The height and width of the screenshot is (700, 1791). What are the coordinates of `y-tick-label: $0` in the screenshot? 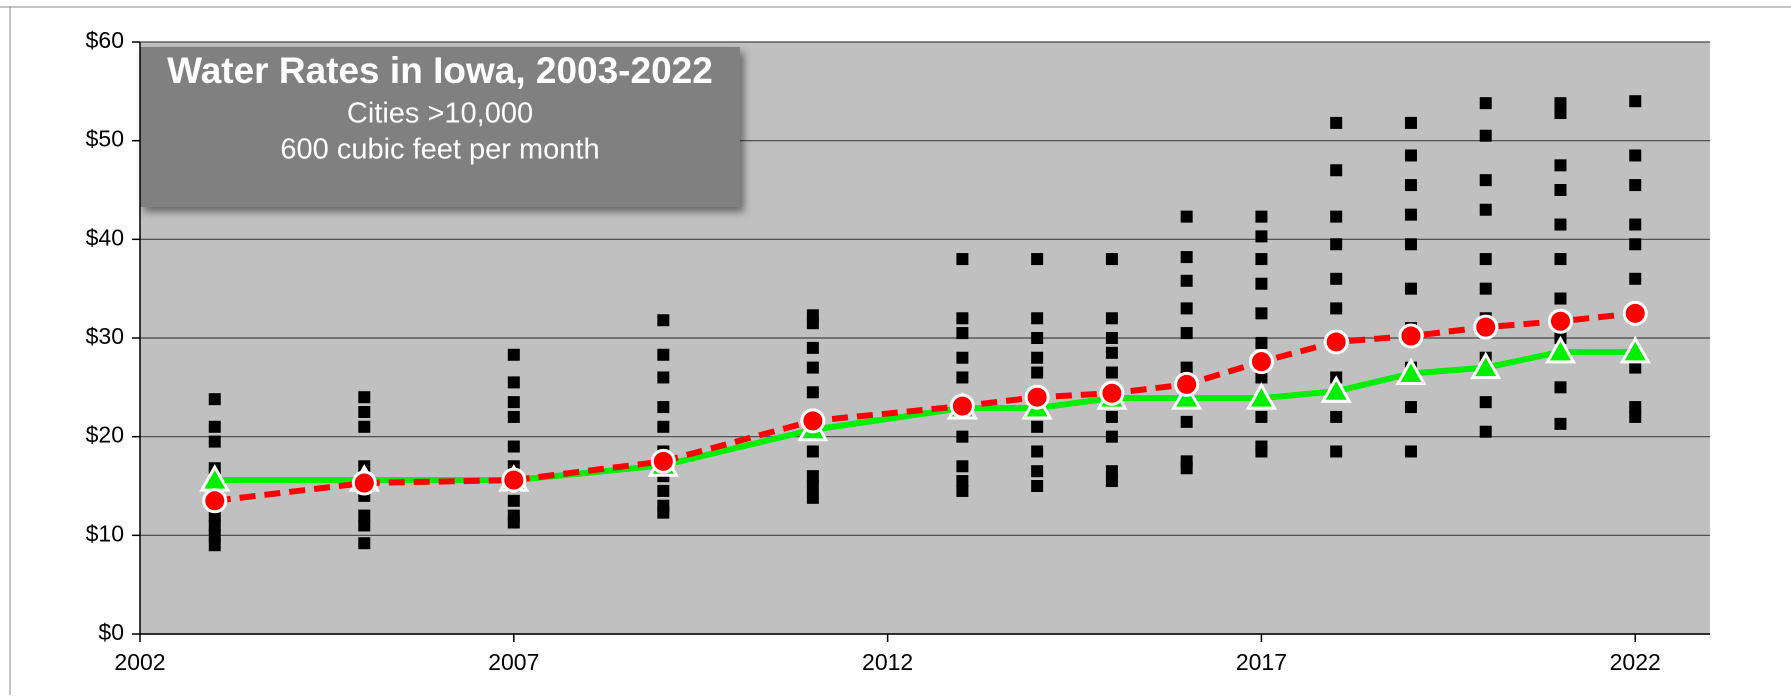 It's located at (111, 632).